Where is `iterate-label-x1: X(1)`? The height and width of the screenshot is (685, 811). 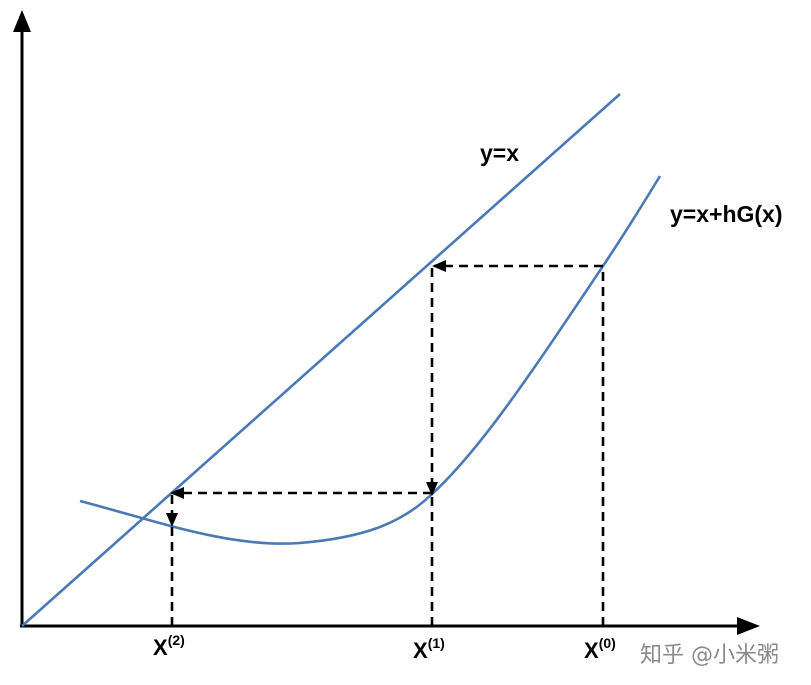 iterate-label-x1: X(1) is located at coordinates (429, 649).